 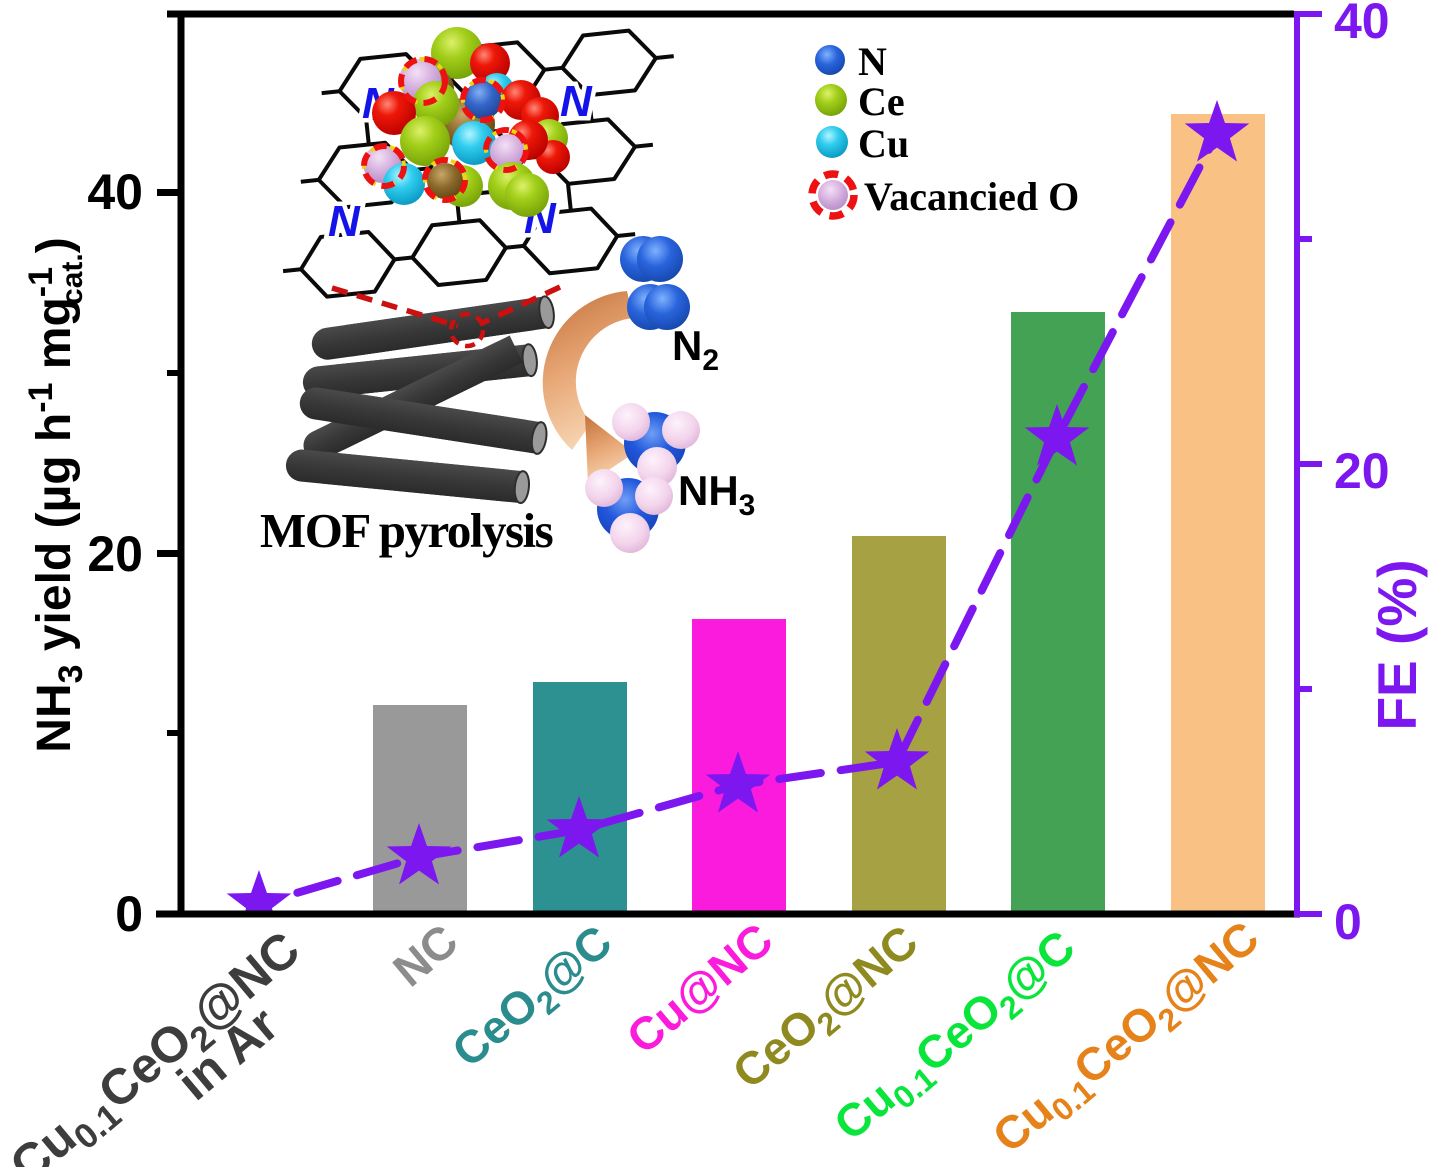 I want to click on svg-text: FE (%), so click(x=1397, y=644).